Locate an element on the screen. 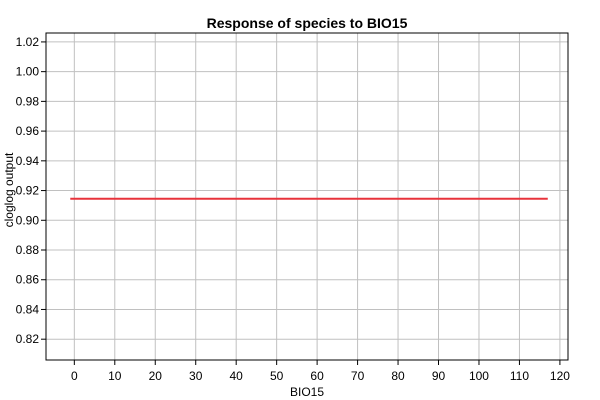 This screenshot has height=400, width=600. x-tick-label: 40 is located at coordinates (237, 376).